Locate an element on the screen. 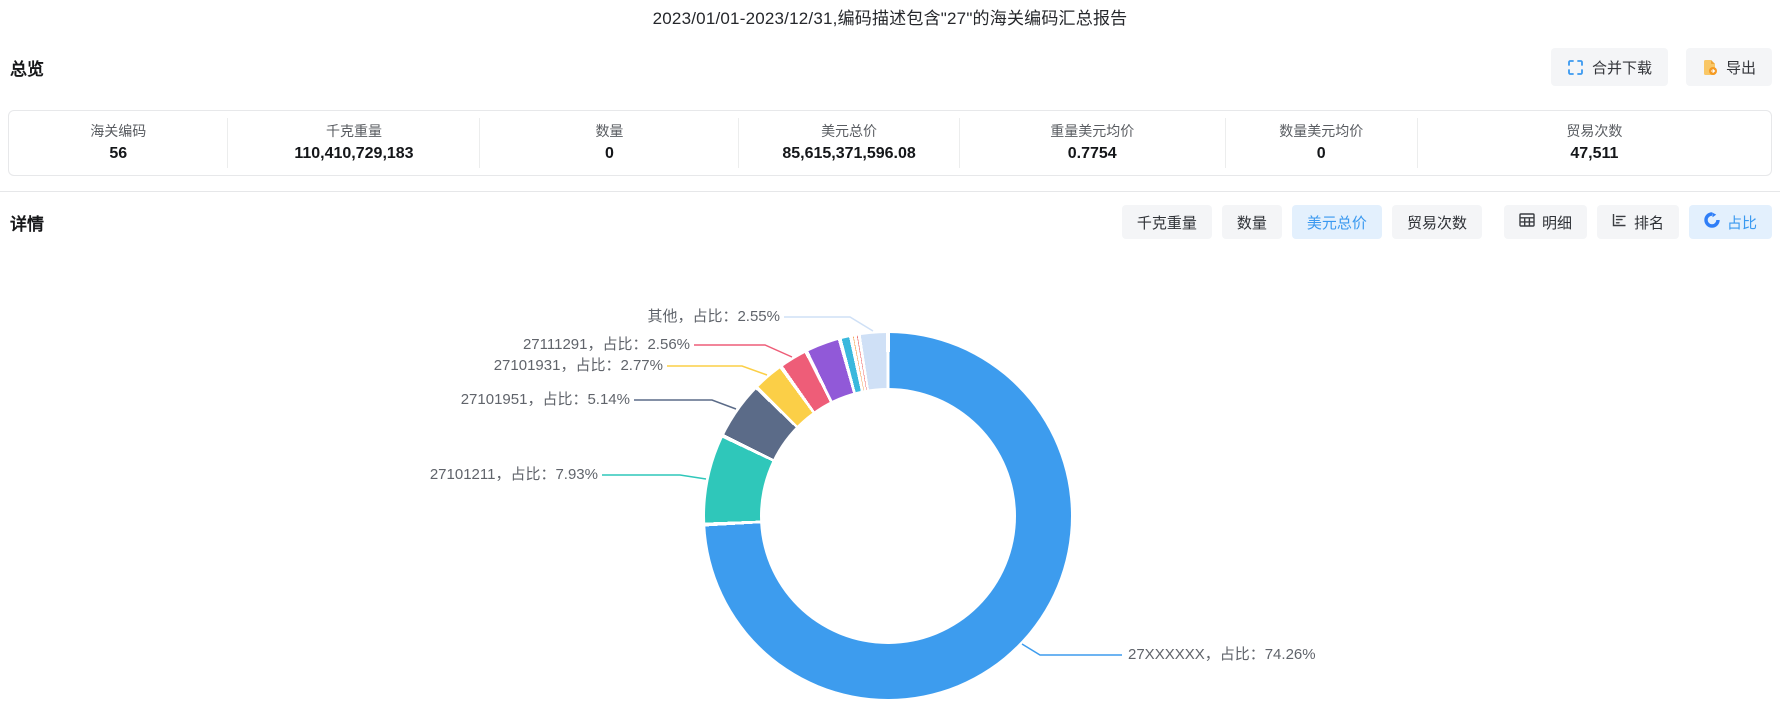 Image resolution: width=1780 pixels, height=717 pixels. stat-label: 千克重量 is located at coordinates (353, 131).